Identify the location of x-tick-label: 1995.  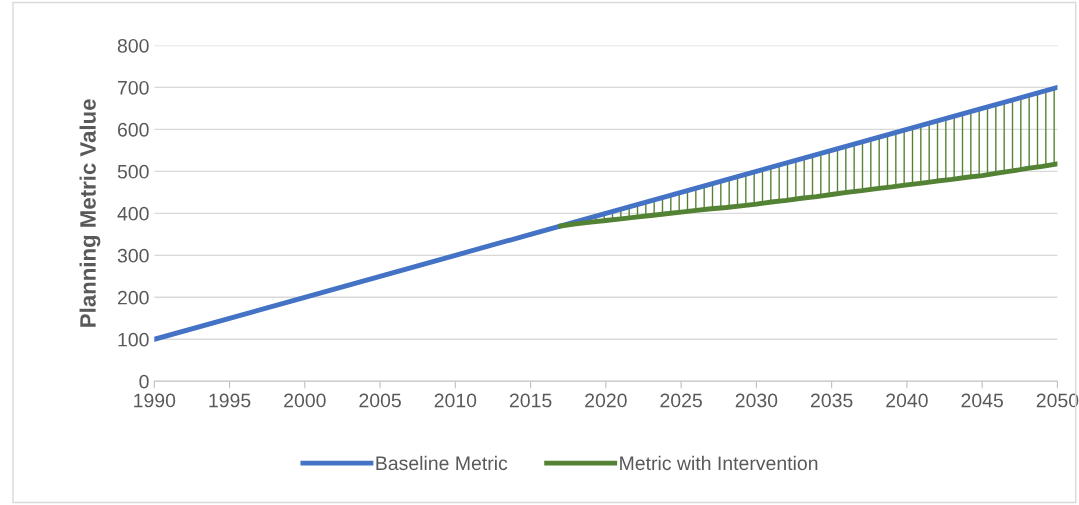
(230, 400).